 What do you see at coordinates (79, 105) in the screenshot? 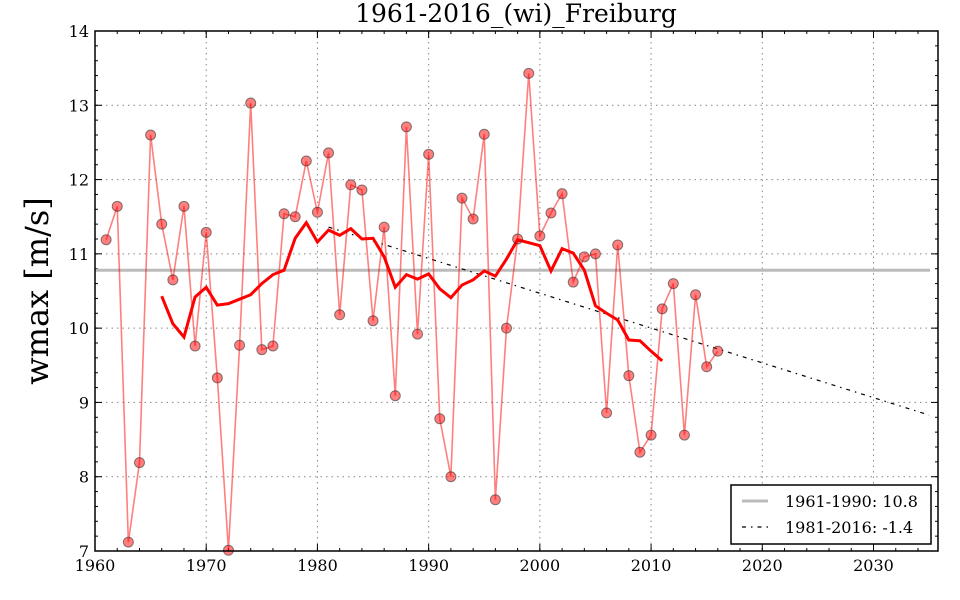
I see `y-tick-label: 13` at bounding box center [79, 105].